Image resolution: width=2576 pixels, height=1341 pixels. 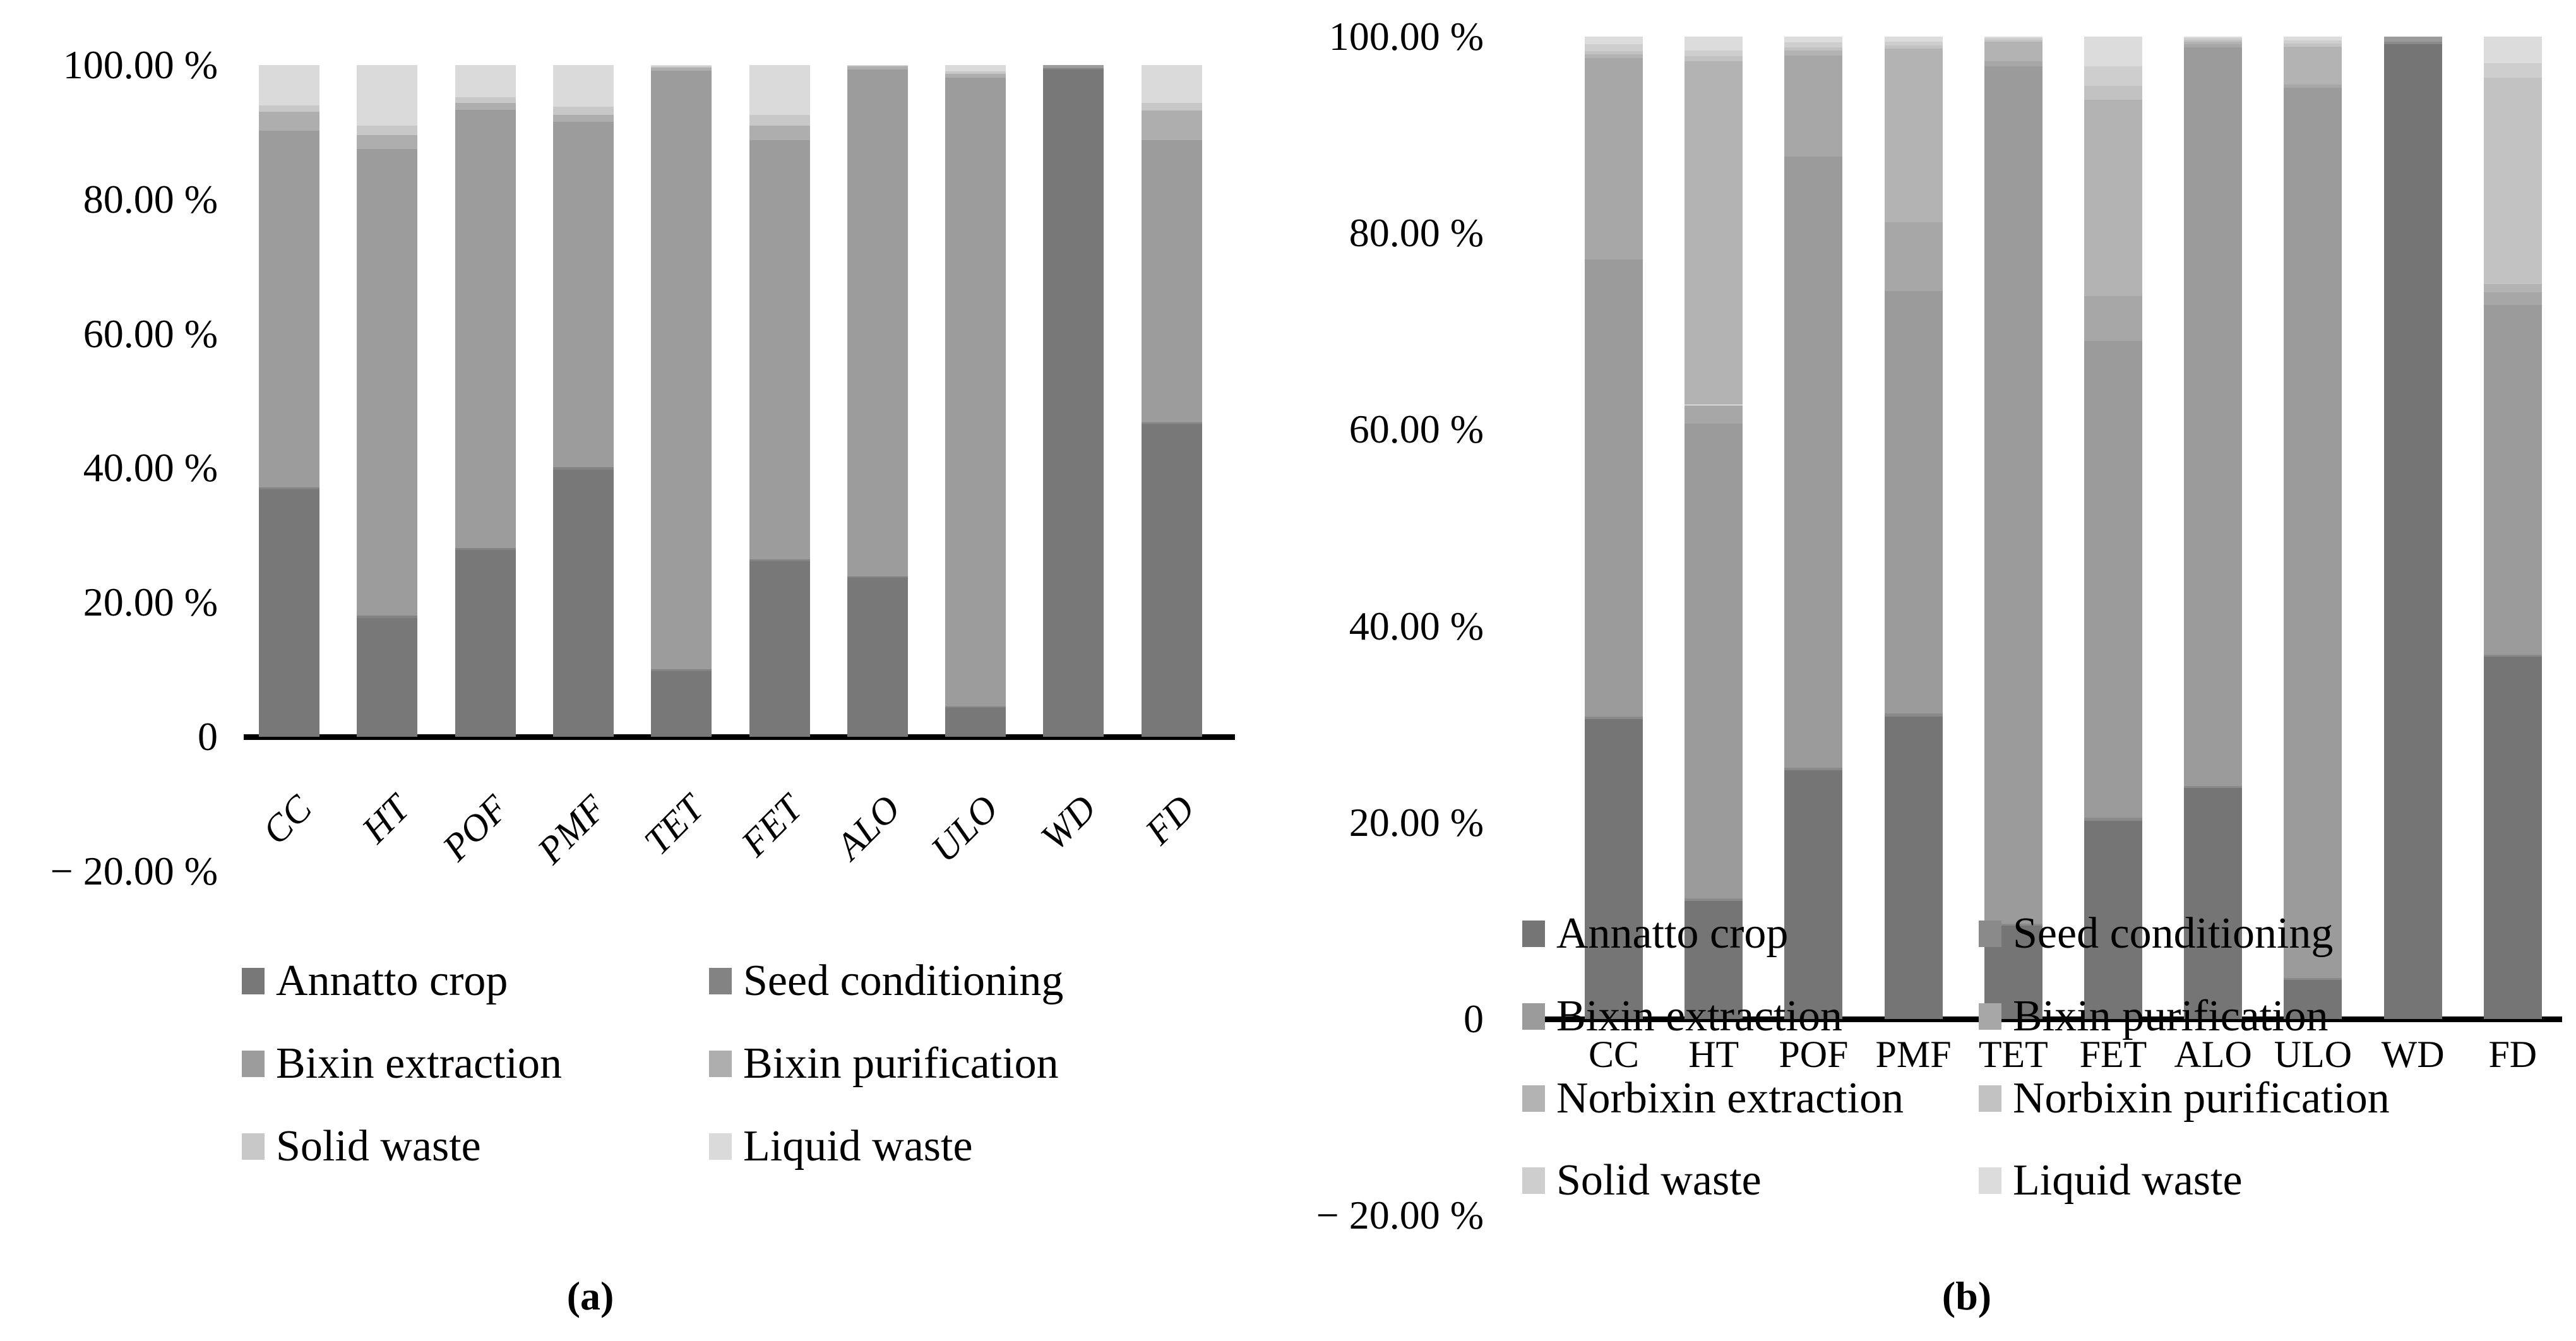 I want to click on x-axis-line, so click(x=2050, y=1019).